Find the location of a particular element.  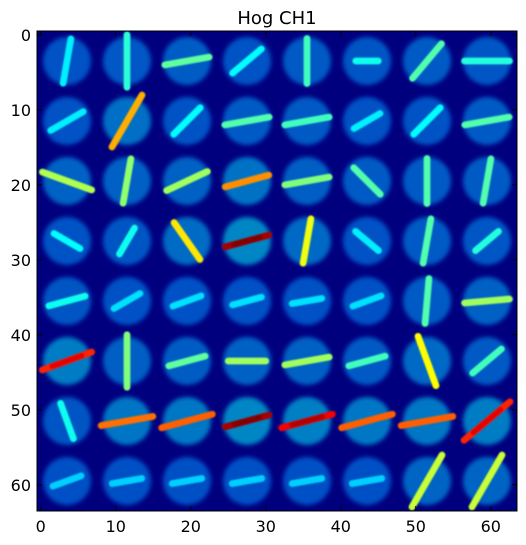

x-tick-label: 30 is located at coordinates (266, 526).